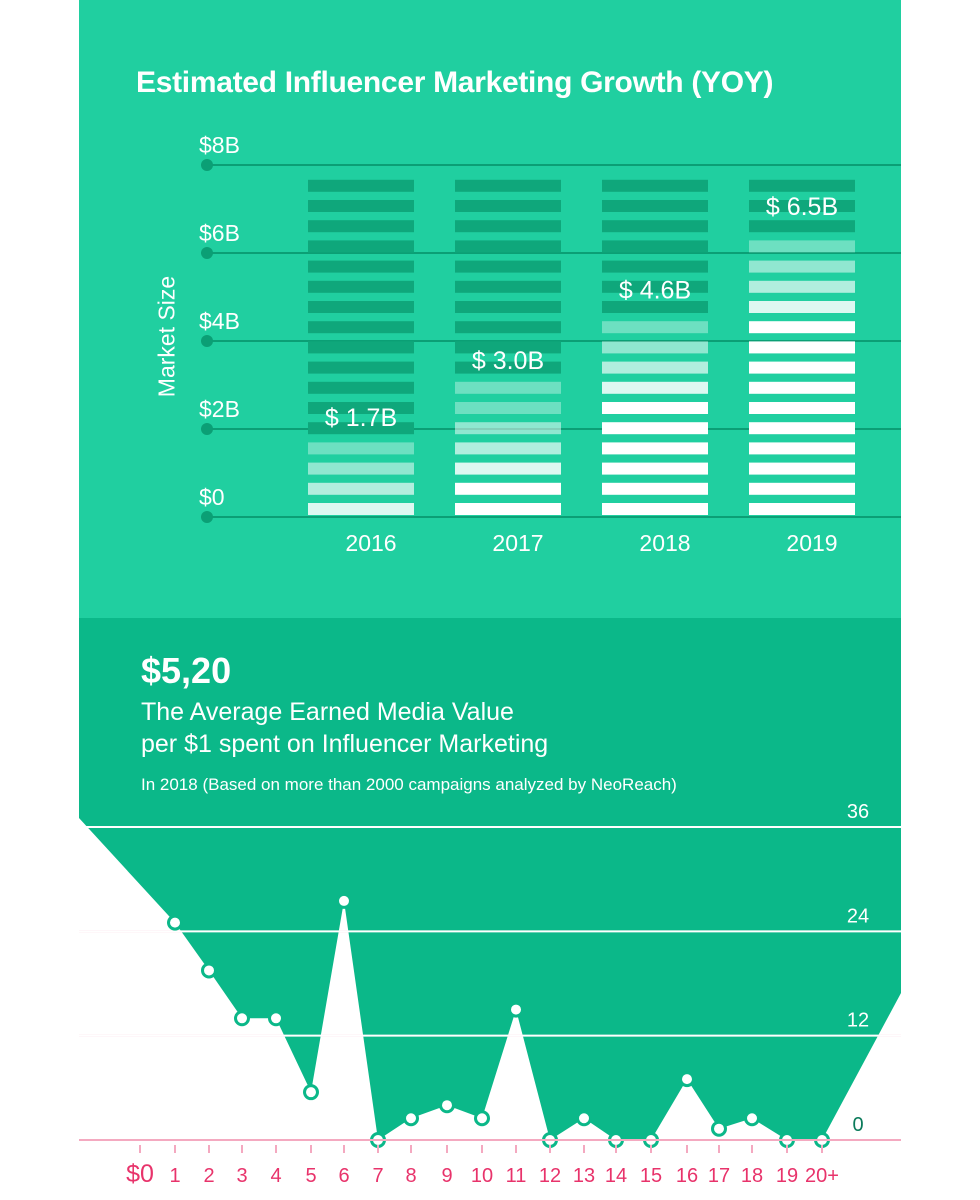 This screenshot has width=980, height=1200. I want to click on y-tick-label: $4B, so click(219, 321).